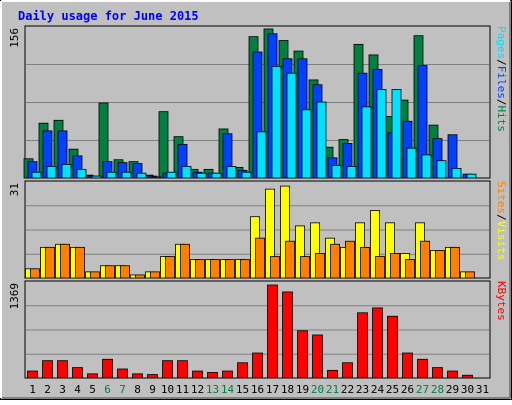  What do you see at coordinates (302, 389) in the screenshot?
I see `x-tick-label: 19` at bounding box center [302, 389].